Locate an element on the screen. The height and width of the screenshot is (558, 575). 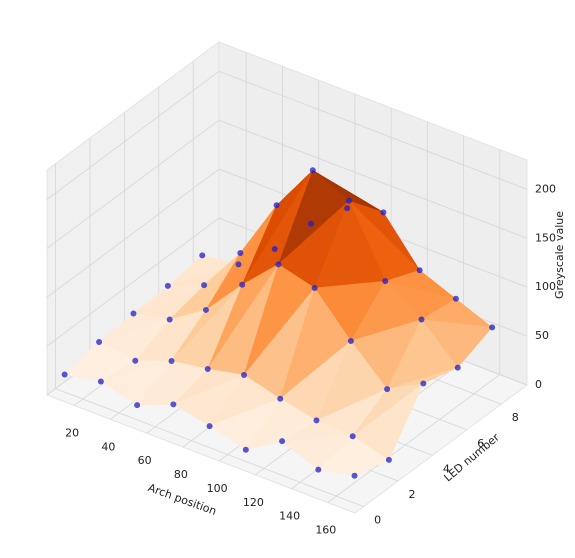
z-tick-label: 50 is located at coordinates (542, 335).